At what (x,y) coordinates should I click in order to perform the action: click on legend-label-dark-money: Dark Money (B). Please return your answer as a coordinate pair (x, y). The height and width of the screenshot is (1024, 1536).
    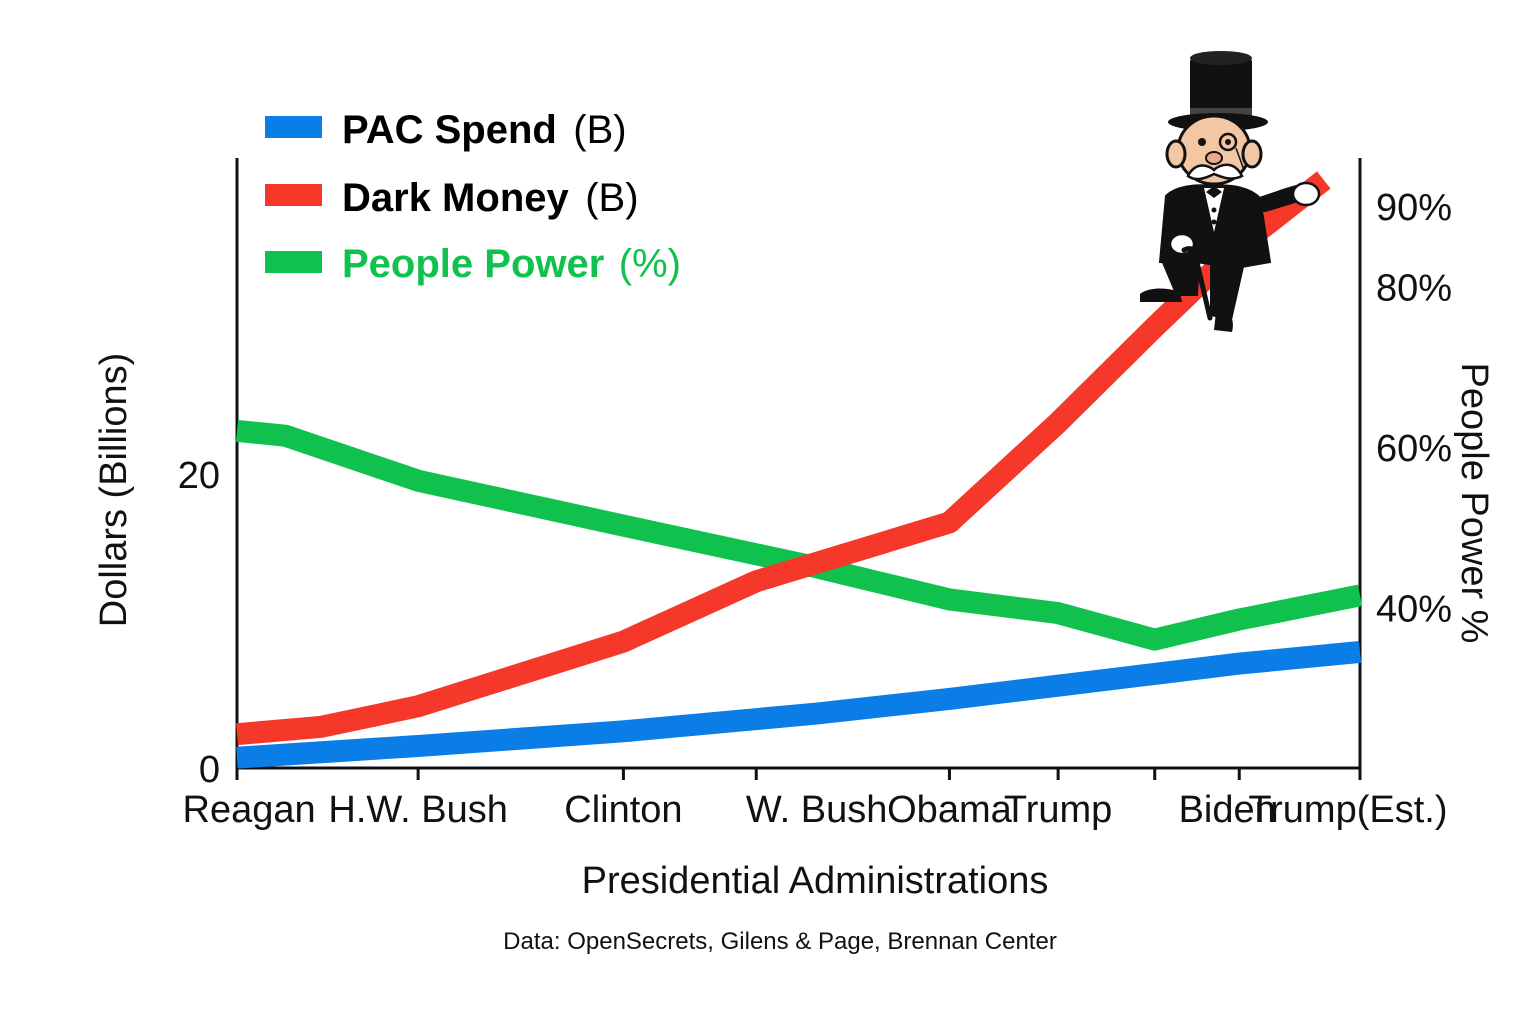
    Looking at the image, I should click on (490, 198).